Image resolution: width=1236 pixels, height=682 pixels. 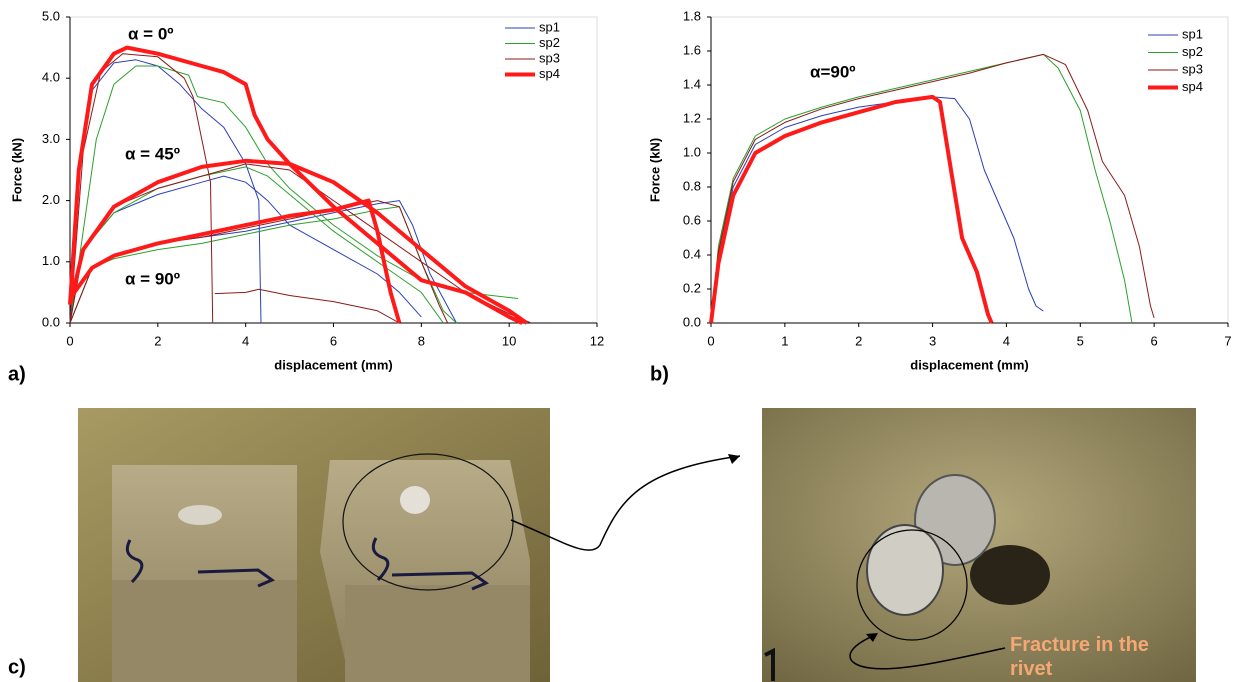 I want to click on annotation: α = 90º, so click(x=152, y=278).